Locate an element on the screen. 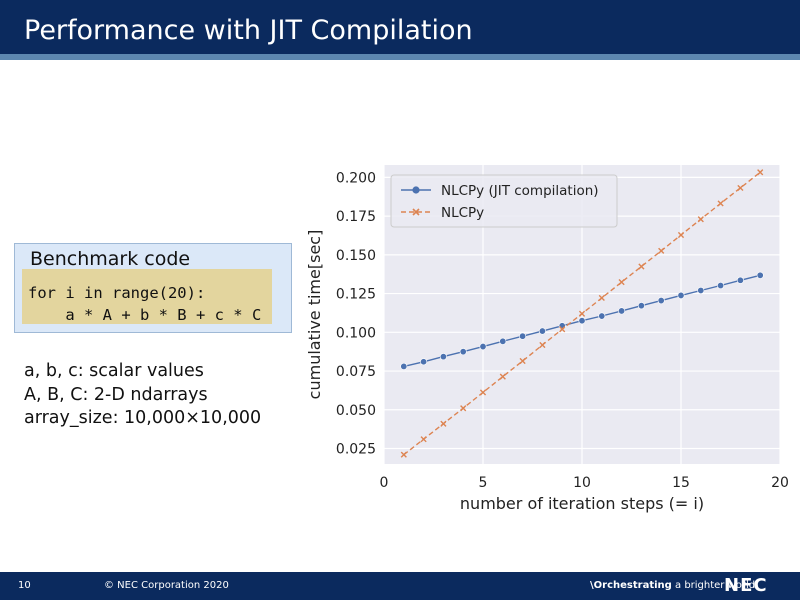 This screenshot has height=600, width=800. tagline: \Orchestrating a brighter world is located at coordinates (672, 585).